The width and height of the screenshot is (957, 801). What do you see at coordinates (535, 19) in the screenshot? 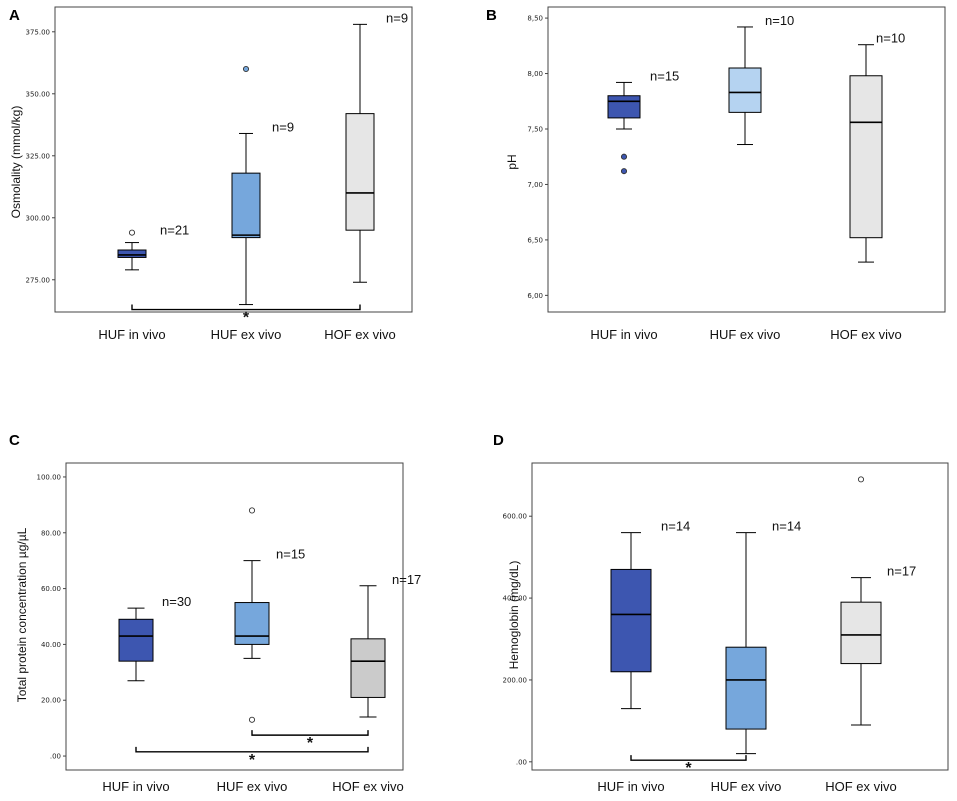
I see `y-tick-label: 8,50` at bounding box center [535, 19].